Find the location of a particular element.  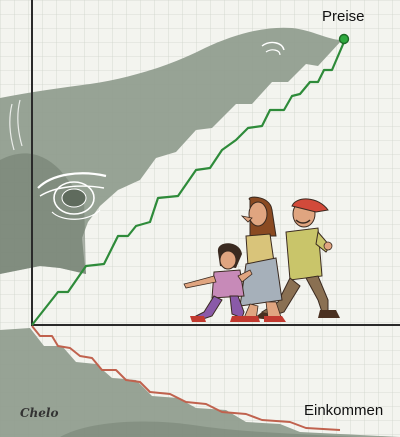

prices-label: Preise is located at coordinates (343, 16).